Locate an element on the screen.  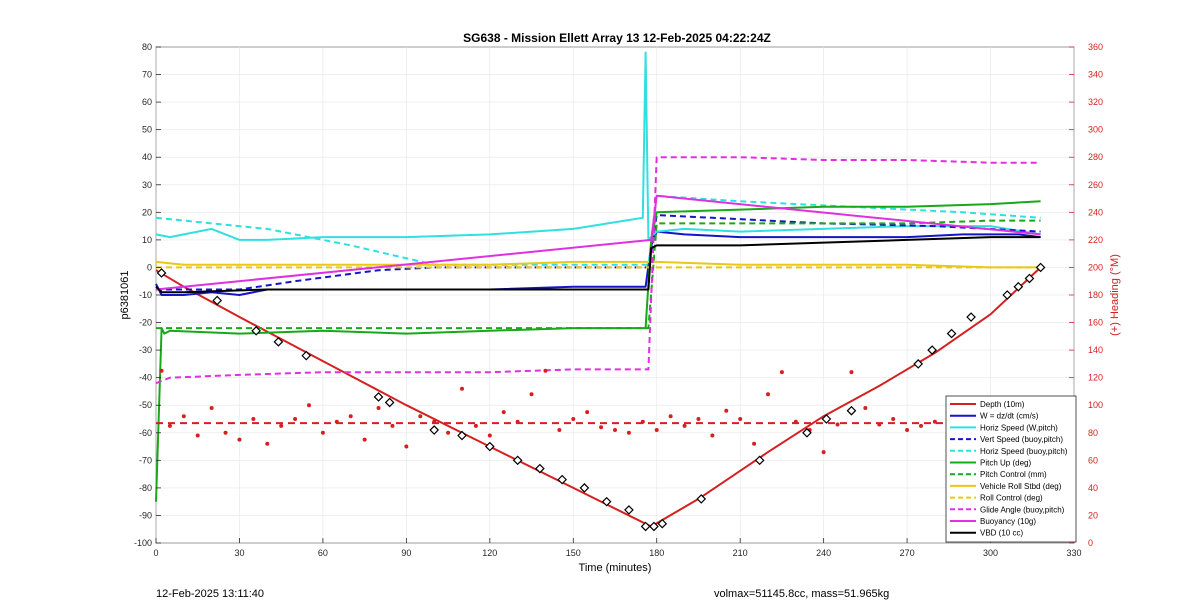
legend-entry: Pitch Up (deg) is located at coordinates (1005, 463).